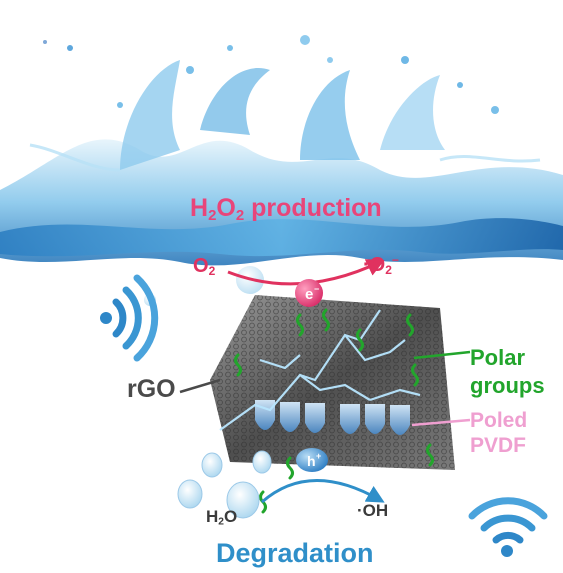 The width and height of the screenshot is (563, 573). I want to click on svg-text: e, so click(309, 294).